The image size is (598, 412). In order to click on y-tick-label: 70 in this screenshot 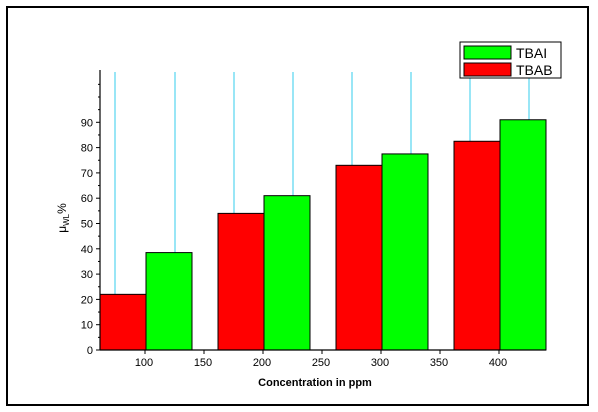, I will do `click(87, 174)`.